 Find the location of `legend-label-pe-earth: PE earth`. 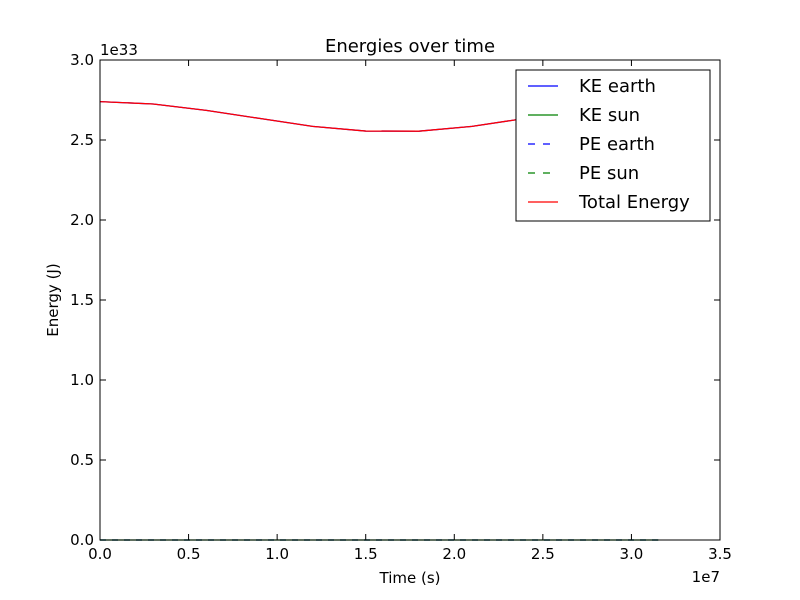

legend-label-pe-earth: PE earth is located at coordinates (617, 144).